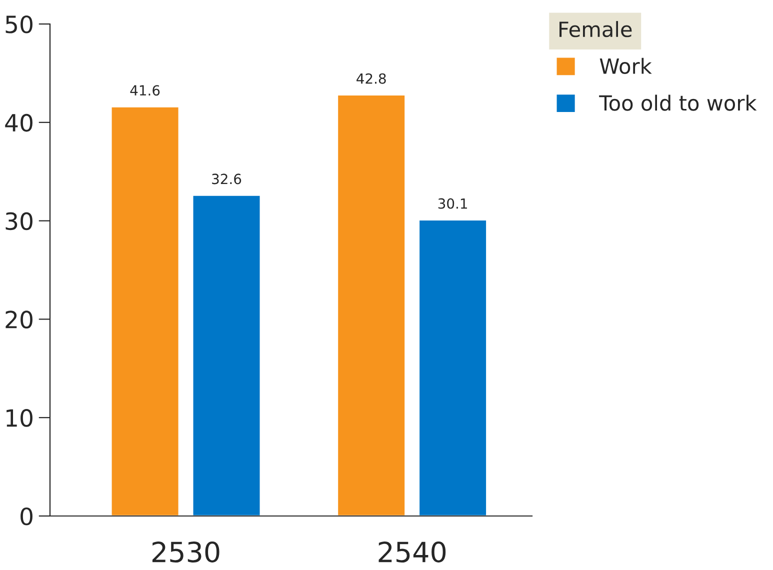  Describe the element at coordinates (596, 29) in the screenshot. I see `legend-title: Female` at that location.